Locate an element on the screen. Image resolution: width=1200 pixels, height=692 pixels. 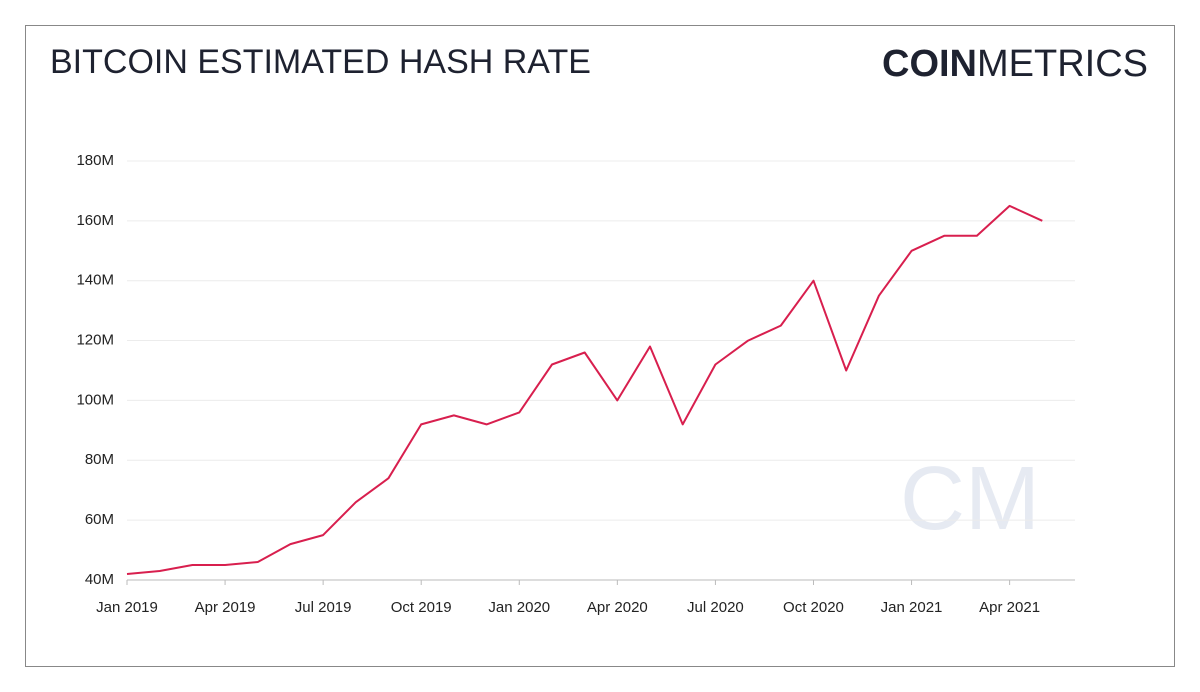
x-tick-label: Oct 2020 is located at coordinates (813, 607).